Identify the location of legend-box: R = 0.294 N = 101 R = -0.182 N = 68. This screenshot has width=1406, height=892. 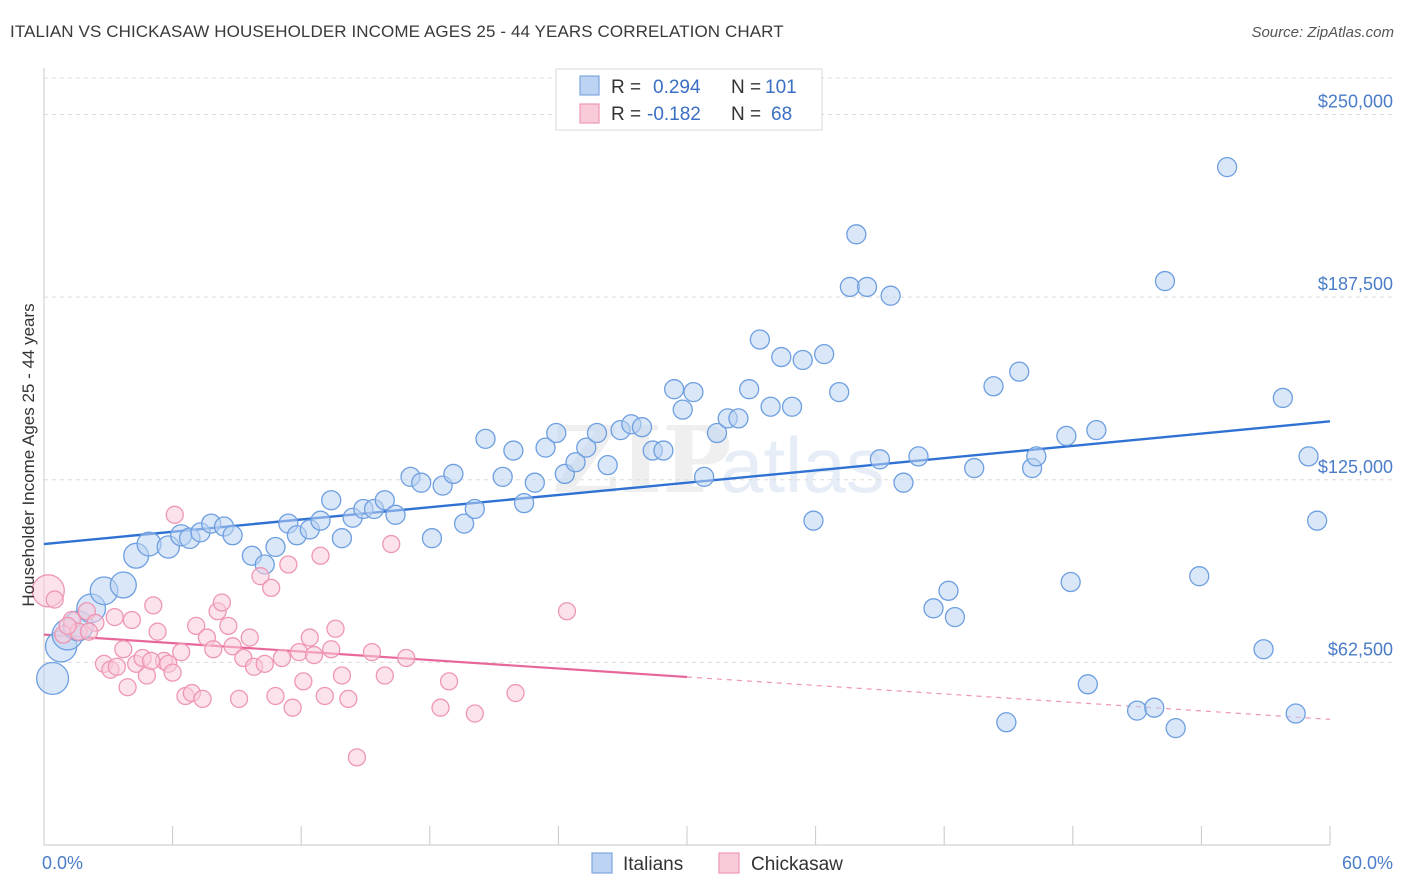
(689, 99).